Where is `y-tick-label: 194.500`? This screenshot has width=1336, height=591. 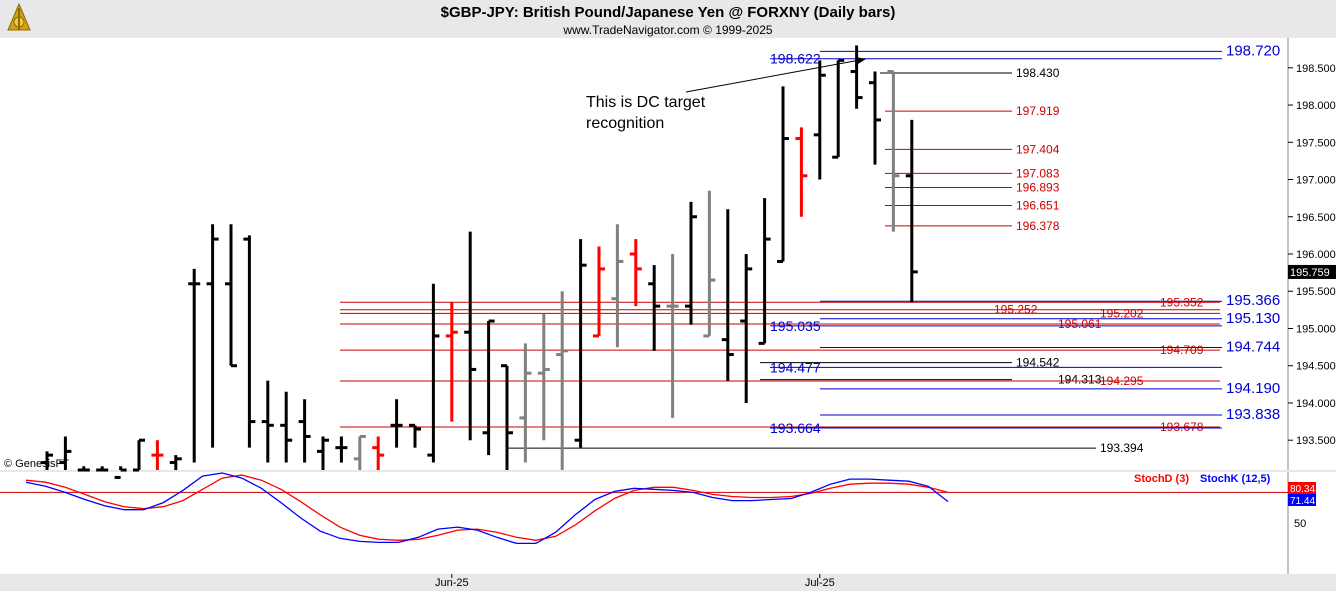
y-tick-label: 194.500 is located at coordinates (1316, 367).